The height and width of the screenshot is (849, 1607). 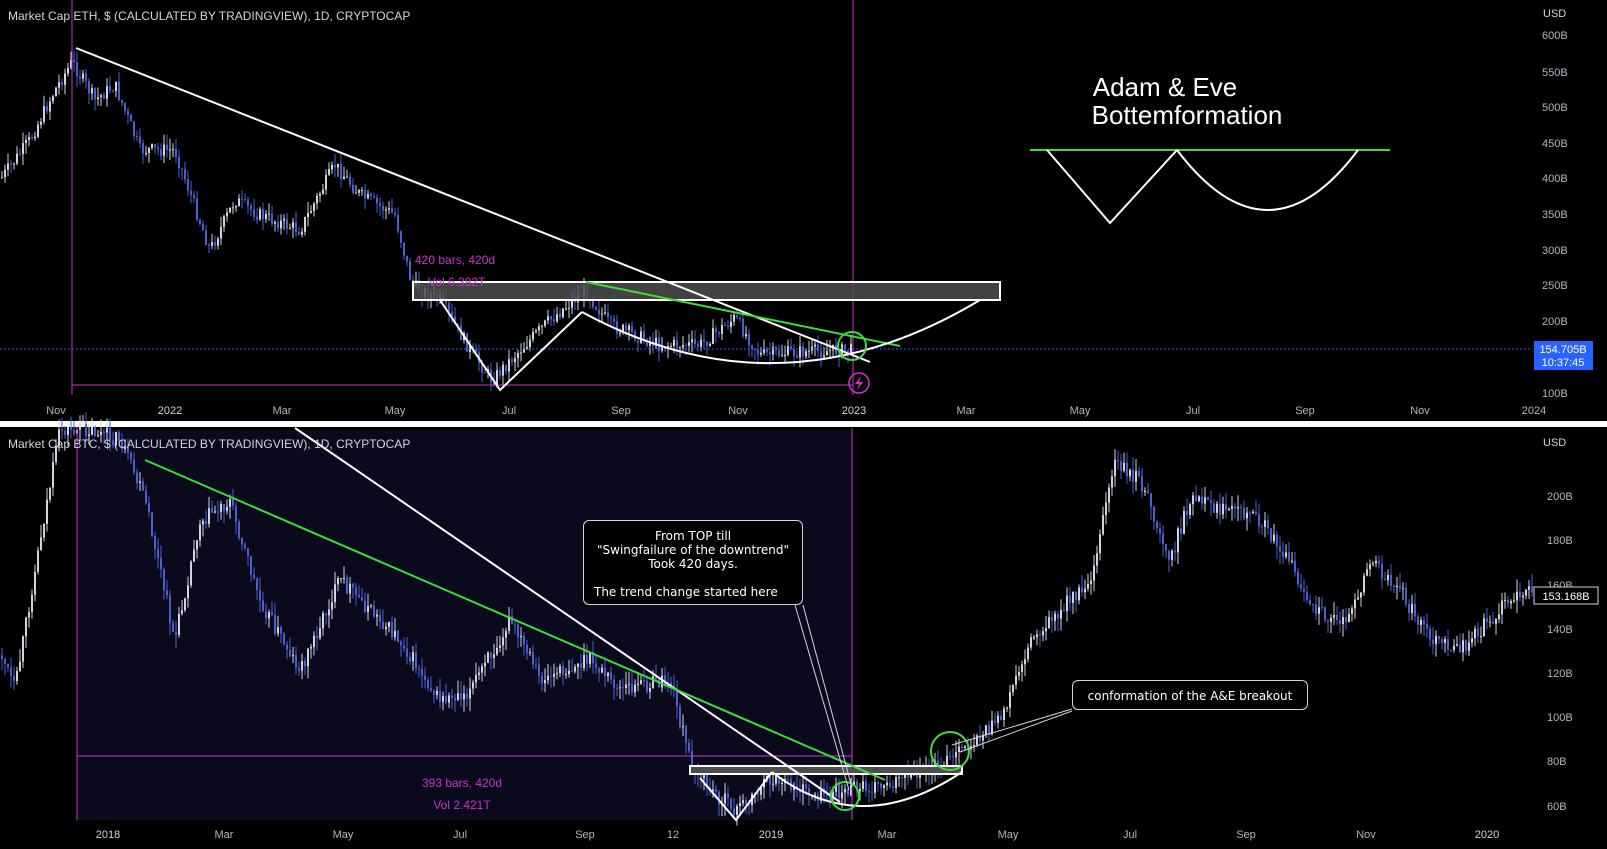 What do you see at coordinates (803, 424) in the screenshot?
I see `panel-separator` at bounding box center [803, 424].